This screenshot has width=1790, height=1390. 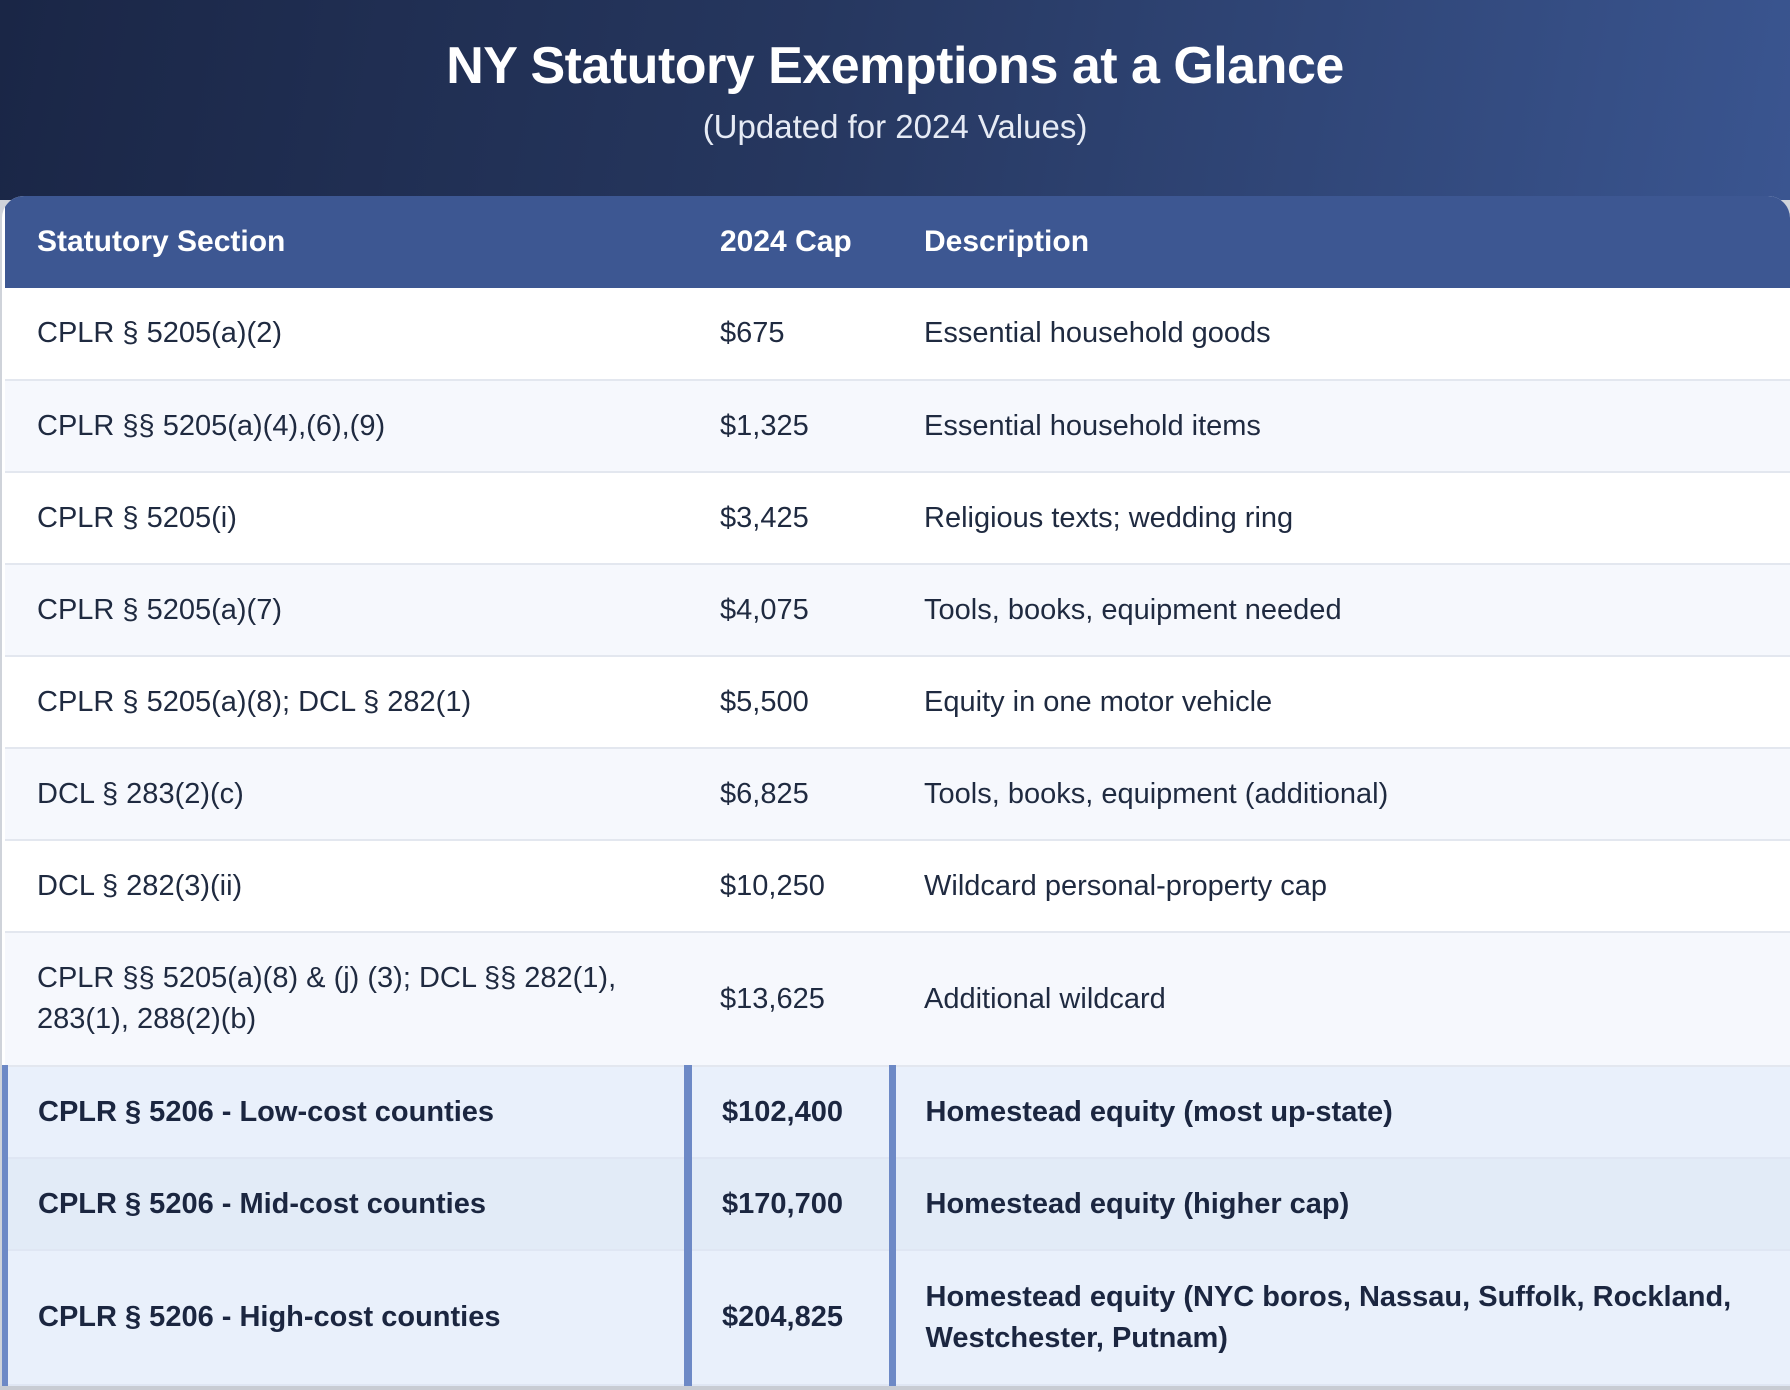 I want to click on cell-section: CPLR § 5206 - High-cost counties, so click(x=345, y=1318).